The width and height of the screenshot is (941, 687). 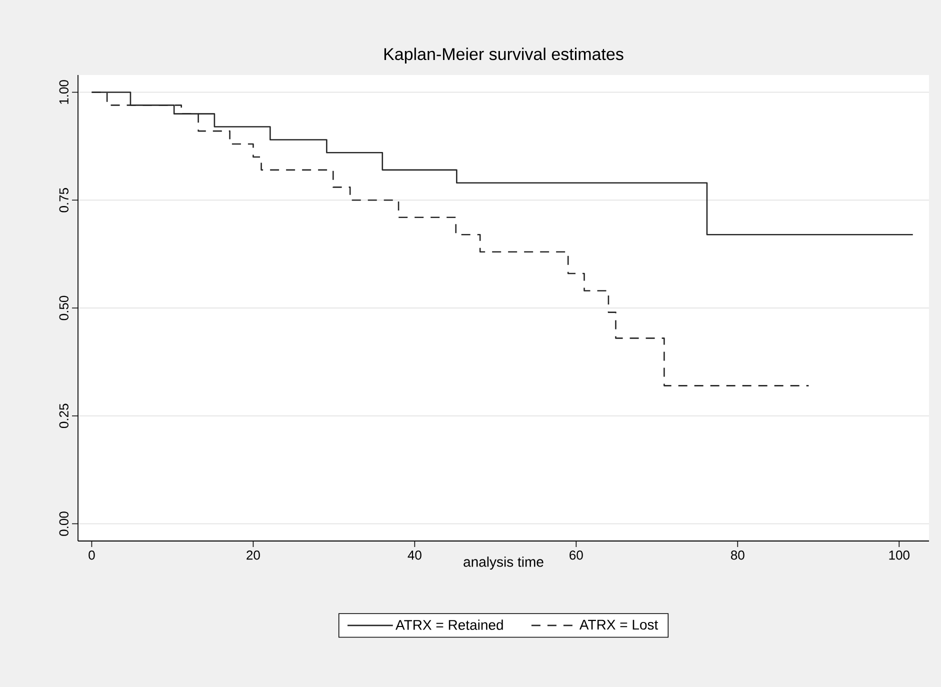 I want to click on y-tick-label: 0.00, so click(x=63, y=524).